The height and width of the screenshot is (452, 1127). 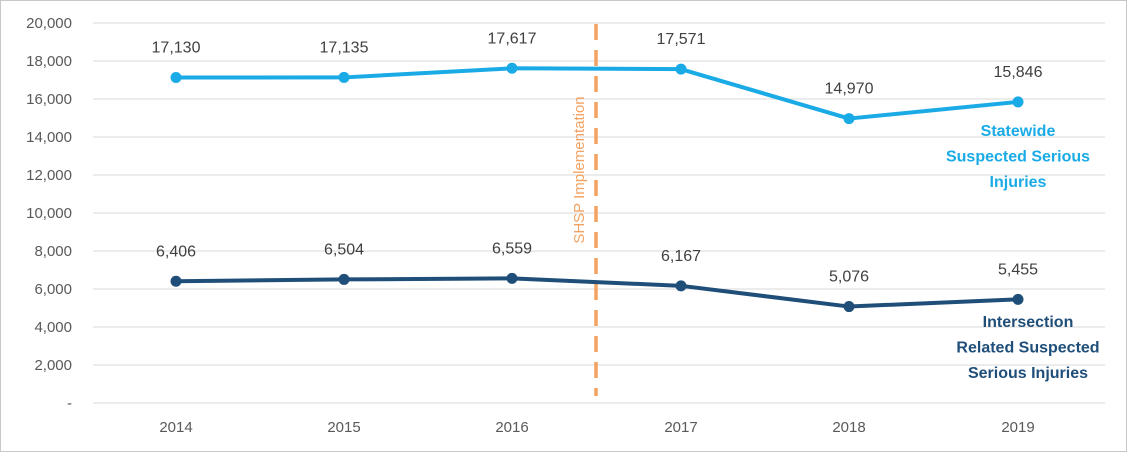 I want to click on shsp-annotation: SHSP Implementation, so click(x=584, y=210).